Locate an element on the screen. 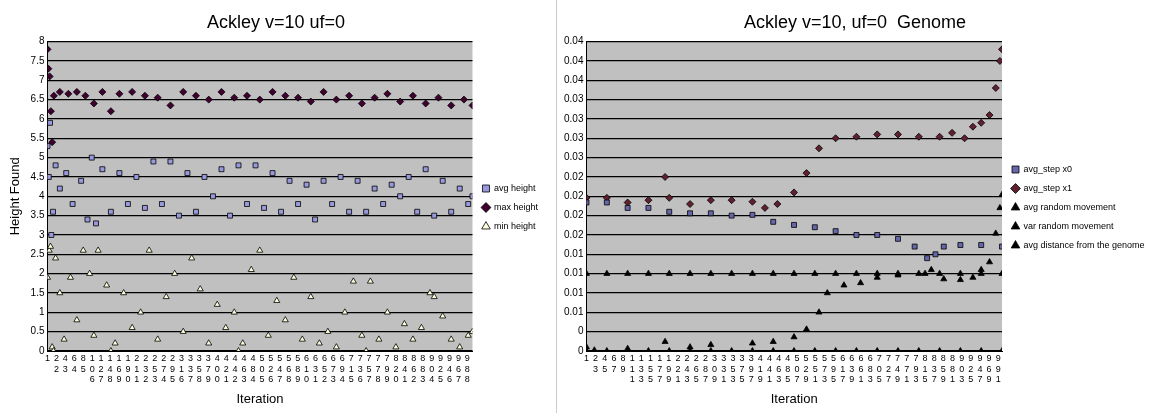 The width and height of the screenshot is (1157, 413). x-tick-label: 6 7 3 is located at coordinates (333, 368).